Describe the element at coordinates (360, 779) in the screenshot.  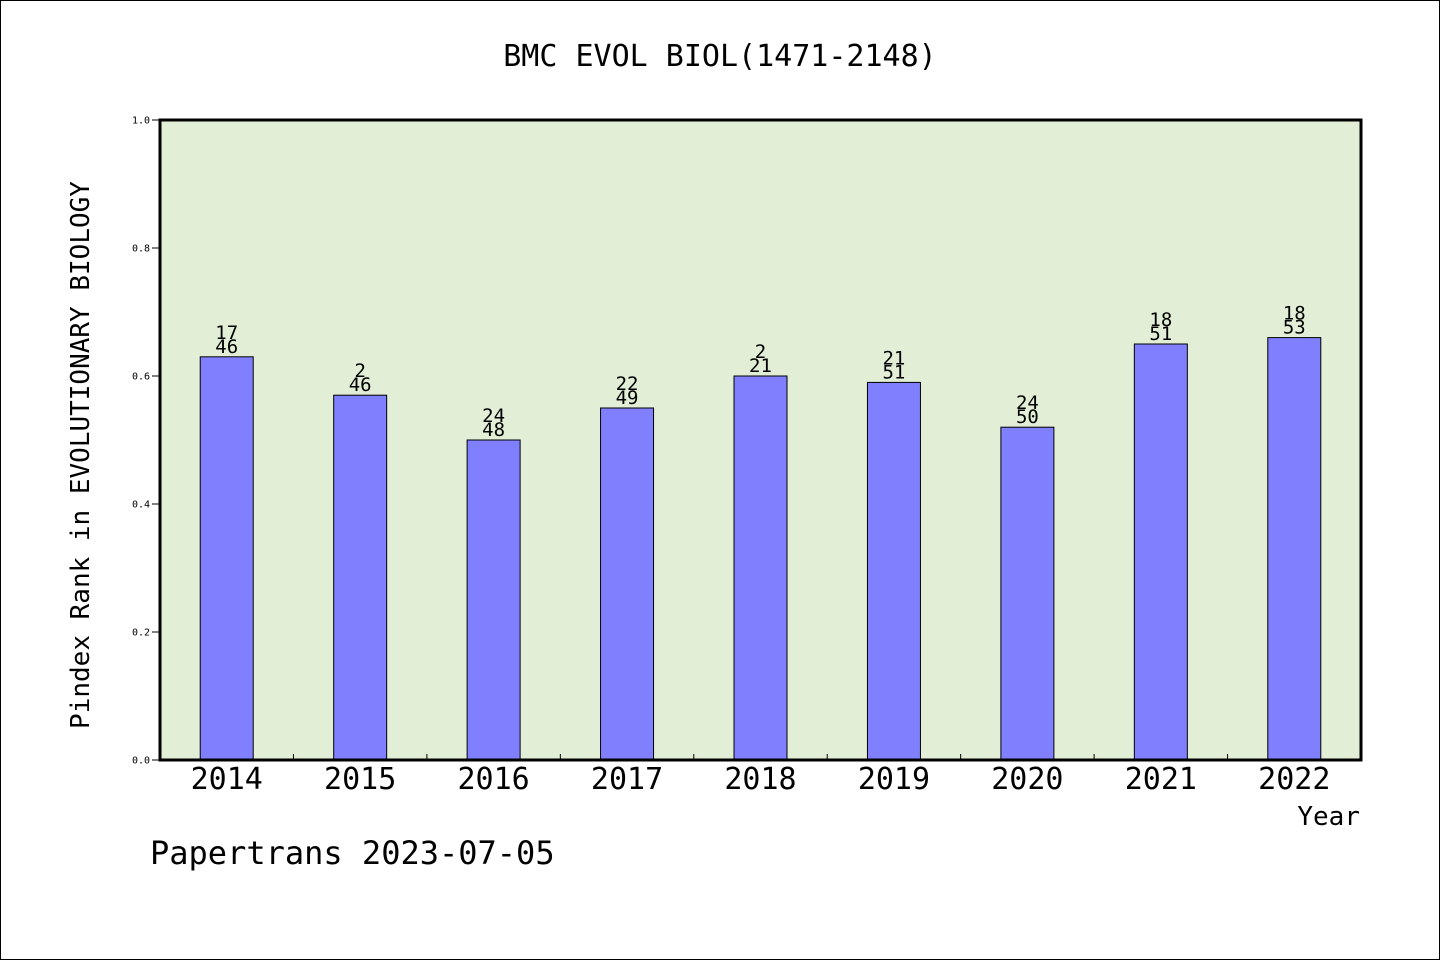
I see `x-tick-label: 2015` at that location.